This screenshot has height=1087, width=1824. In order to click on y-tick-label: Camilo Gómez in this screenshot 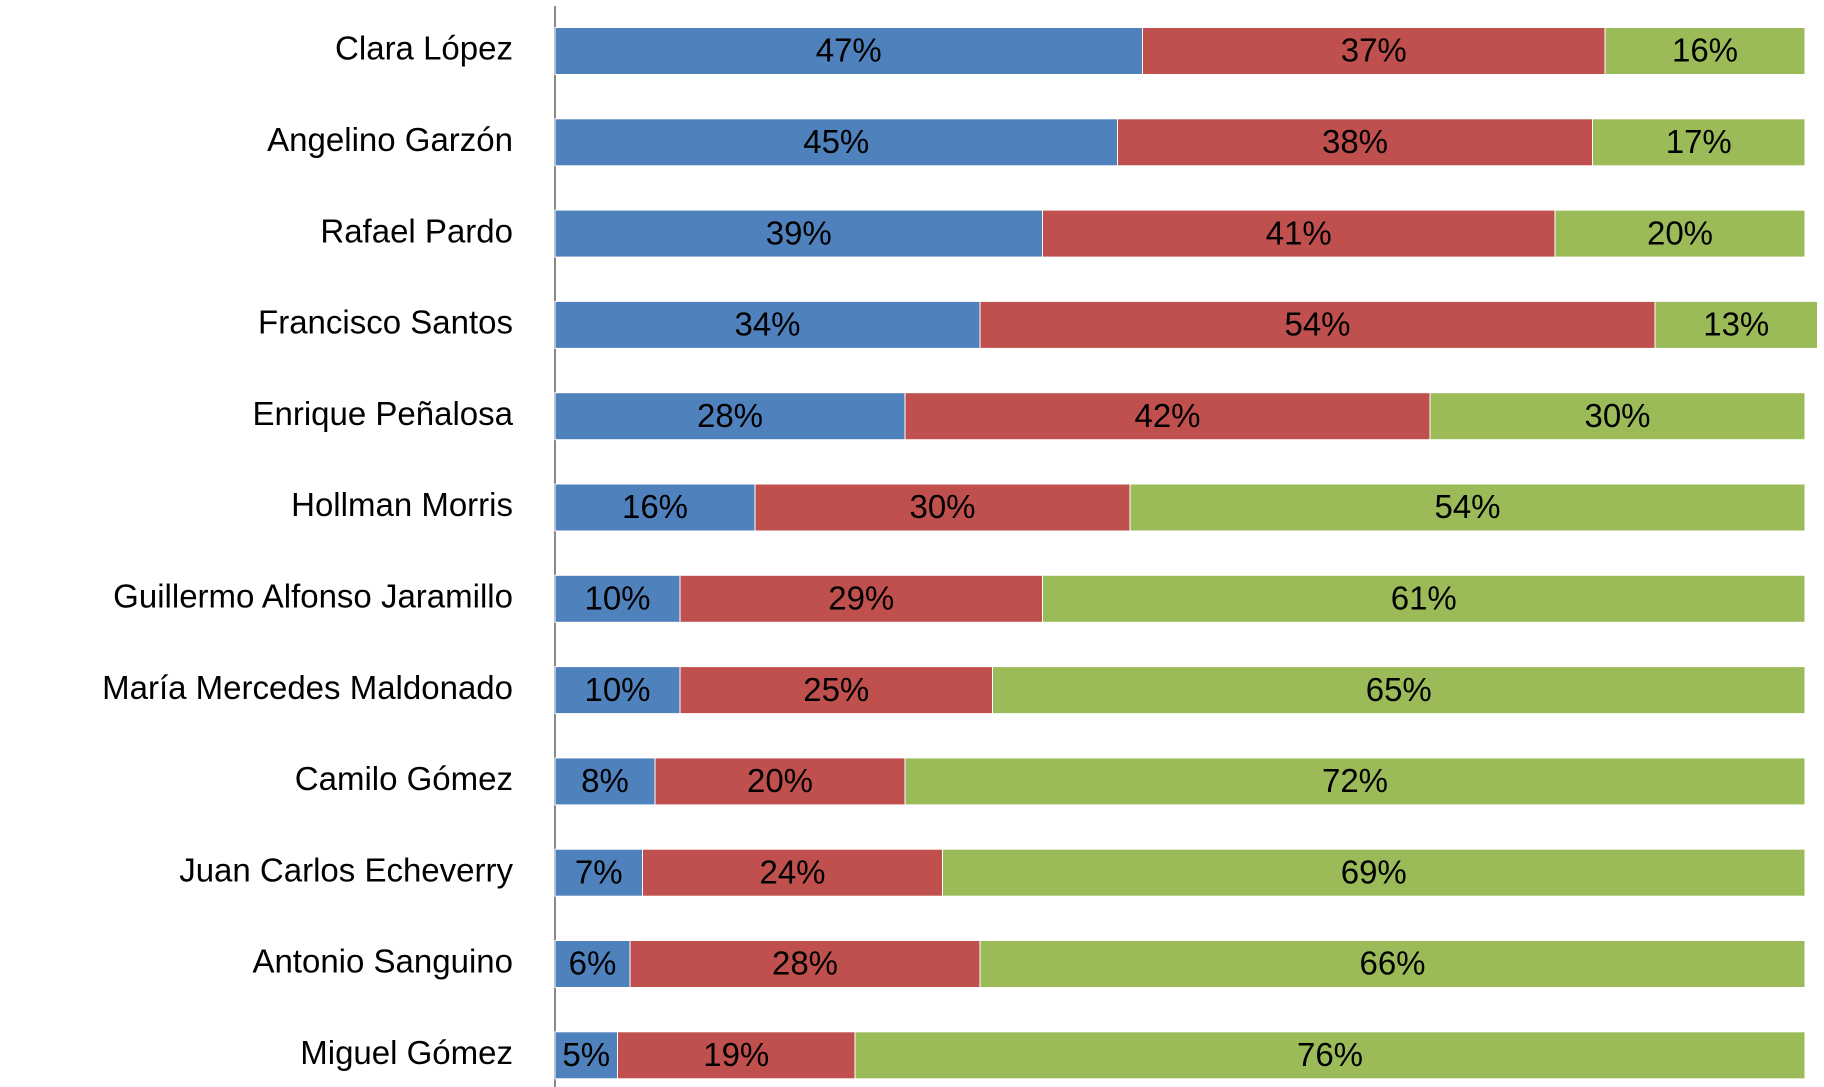, I will do `click(404, 778)`.